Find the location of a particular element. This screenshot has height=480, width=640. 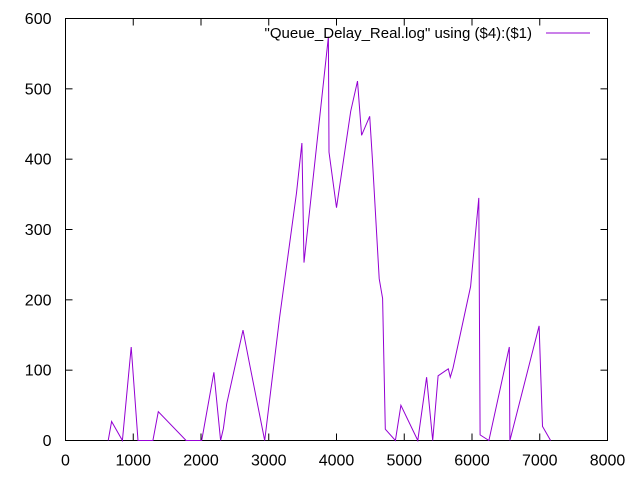

y-tick-label: 200 is located at coordinates (38, 300).